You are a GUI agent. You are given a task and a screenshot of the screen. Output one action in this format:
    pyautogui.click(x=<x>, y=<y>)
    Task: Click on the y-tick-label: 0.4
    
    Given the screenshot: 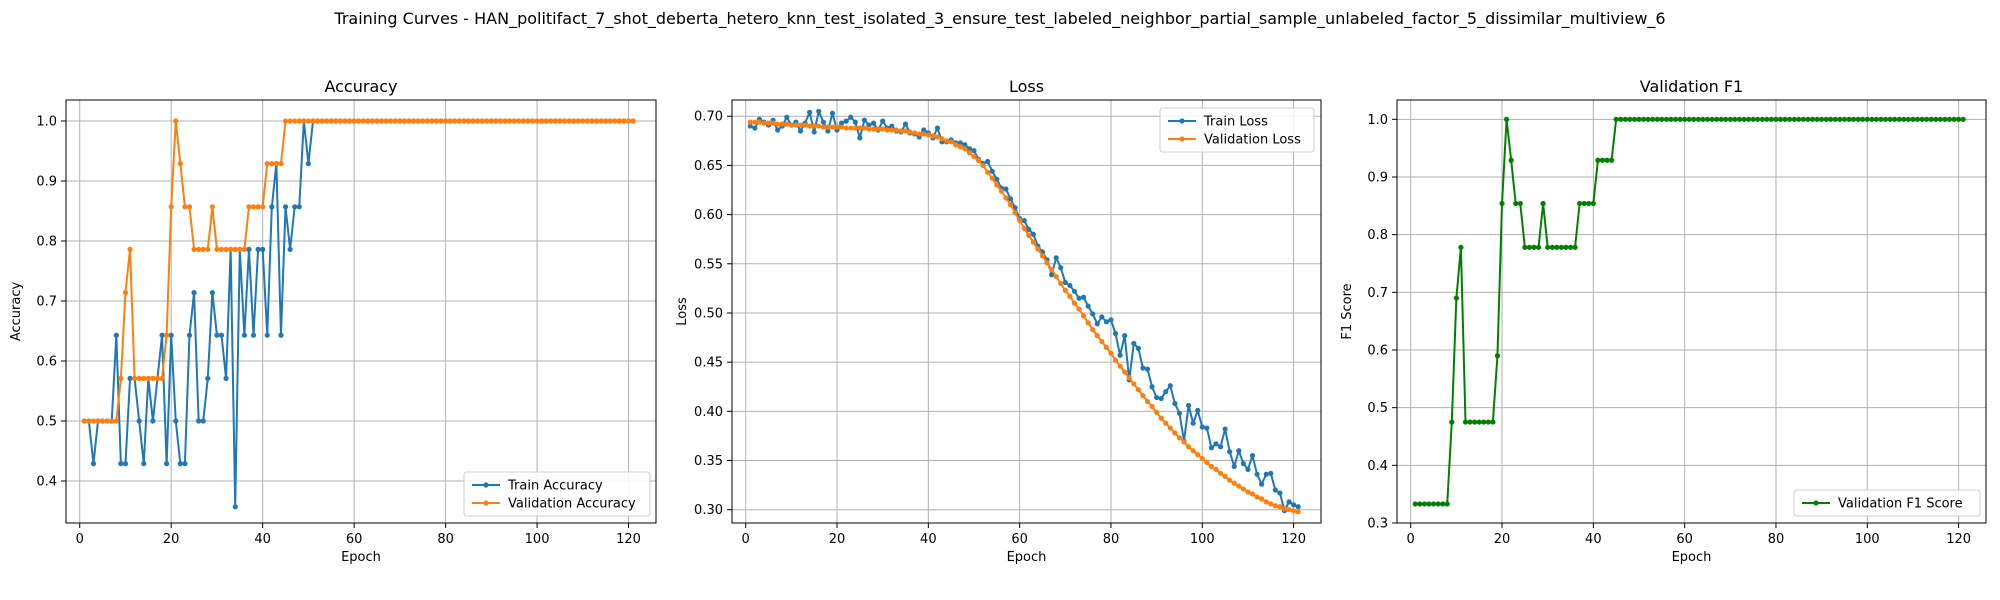 What is the action you would take?
    pyautogui.click(x=1377, y=466)
    